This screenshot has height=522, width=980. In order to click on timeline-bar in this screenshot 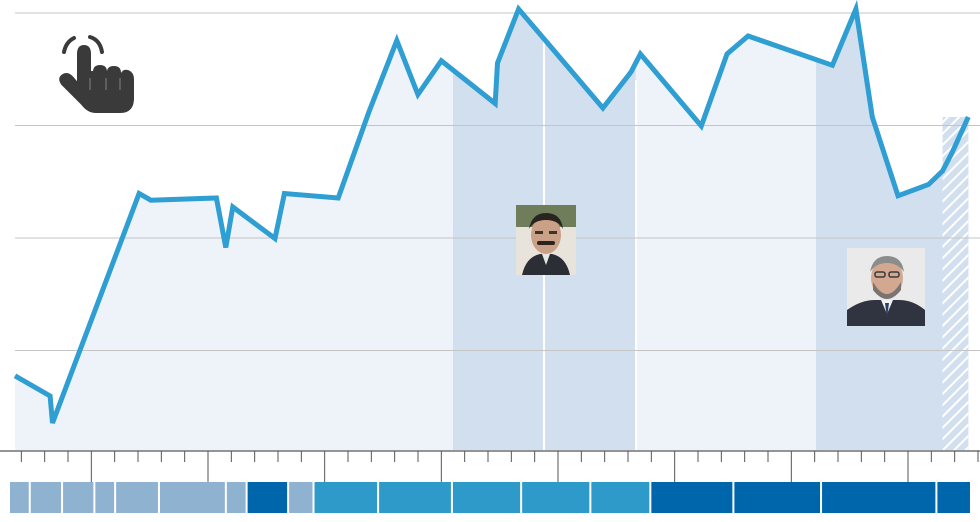, I will do `click(490, 497)`.